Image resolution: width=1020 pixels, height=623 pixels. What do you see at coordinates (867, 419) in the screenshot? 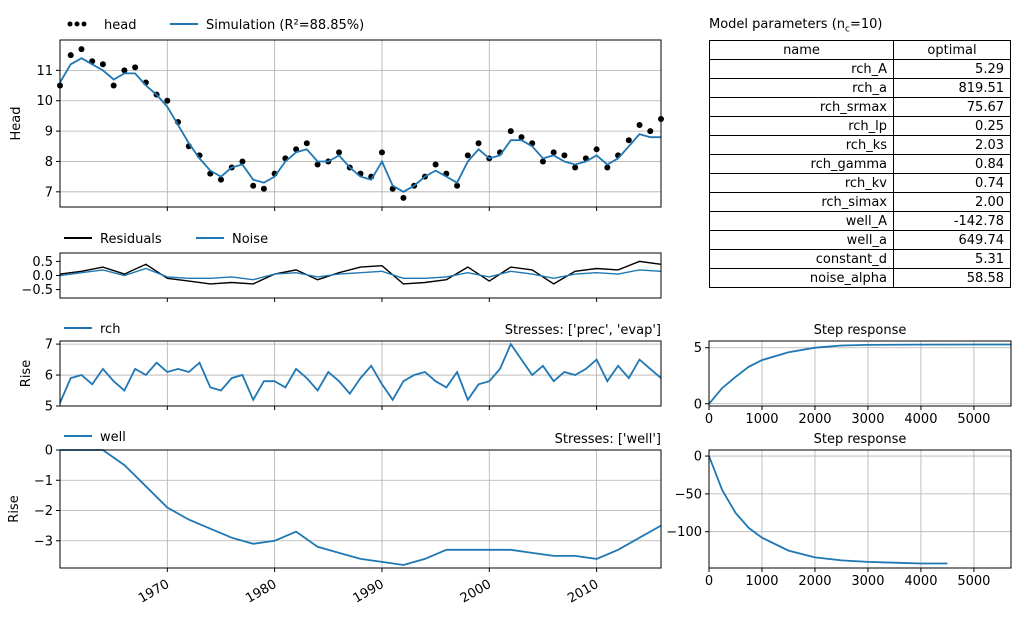
I see `x-tick-label: 3000` at bounding box center [867, 419].